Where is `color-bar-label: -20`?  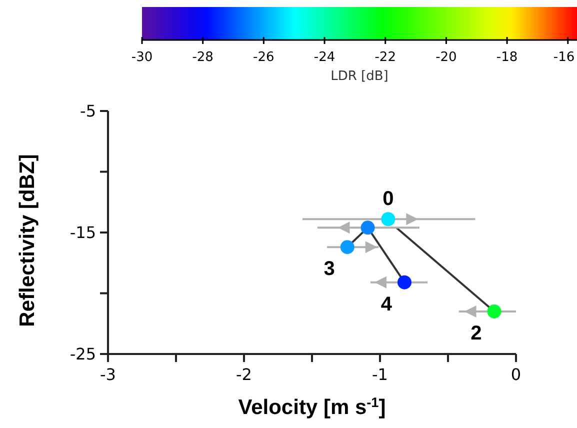 color-bar-label: -20 is located at coordinates (446, 57).